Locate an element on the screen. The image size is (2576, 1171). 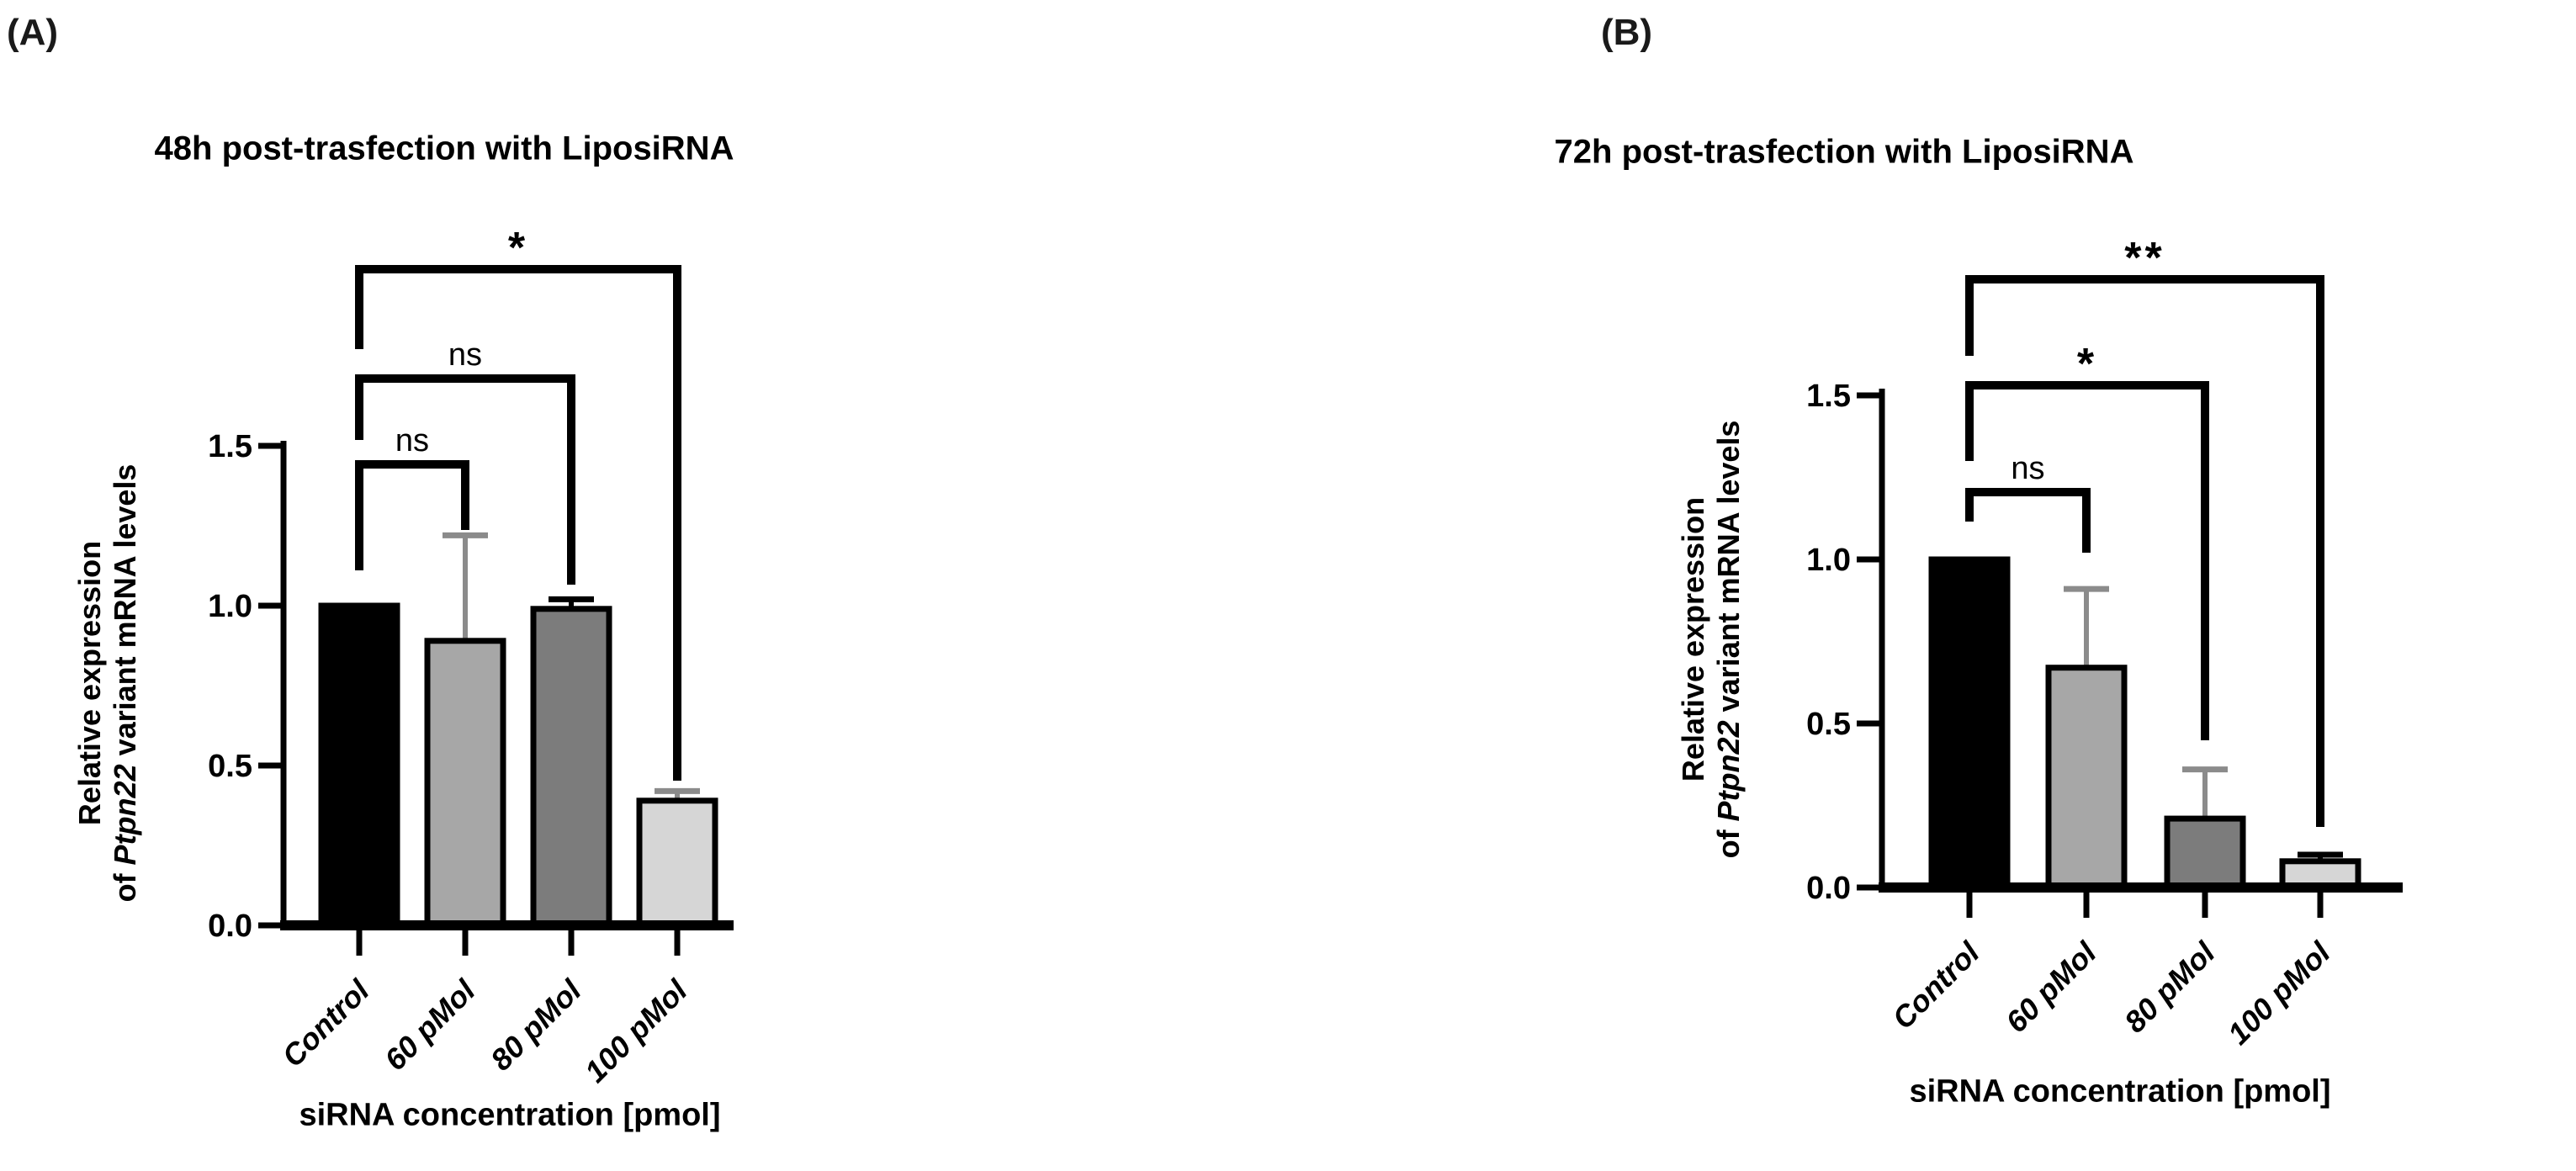
panel-b-x-axis-label: siRNA concentration [pmol] is located at coordinates (2120, 1091).